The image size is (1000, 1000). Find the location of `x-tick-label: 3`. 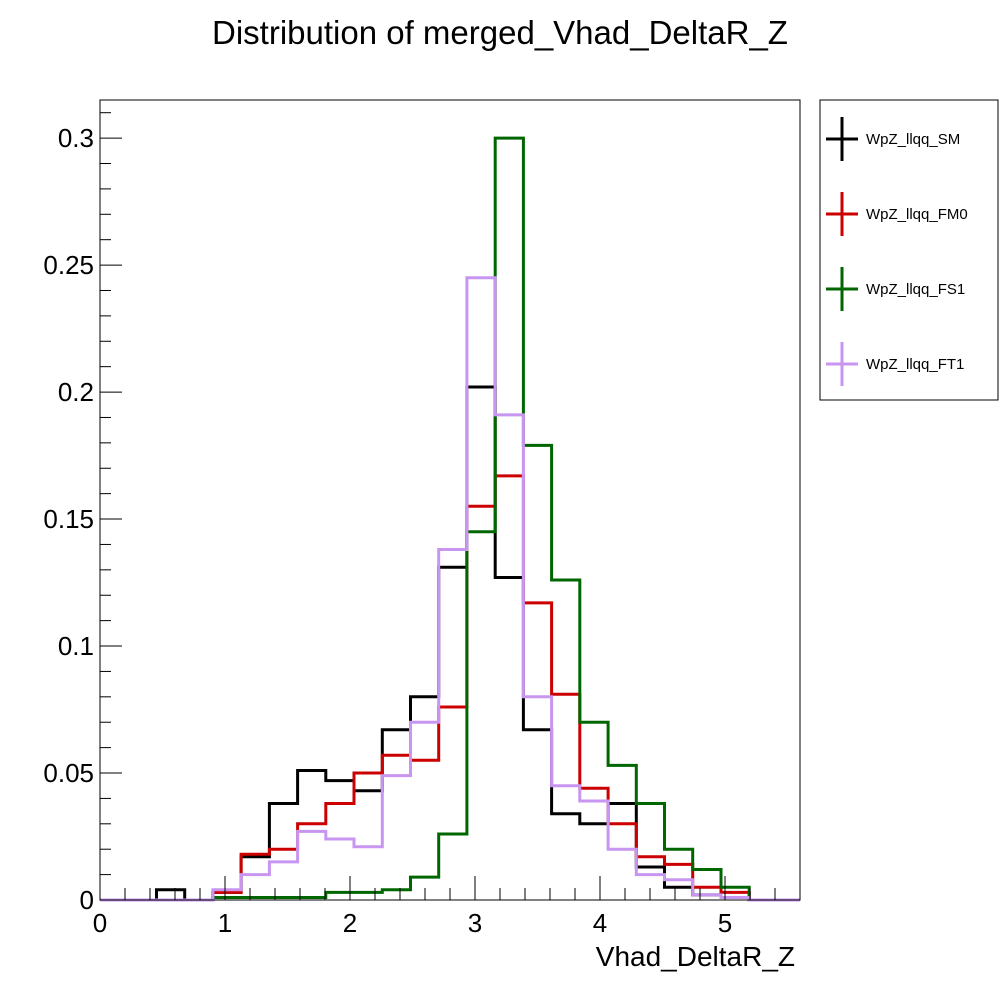

x-tick-label: 3 is located at coordinates (475, 923).